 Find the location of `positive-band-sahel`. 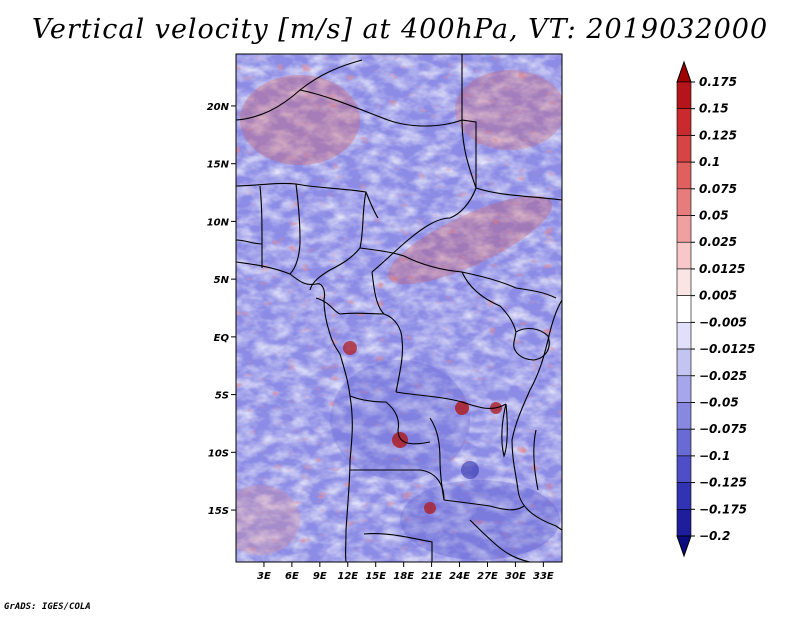

positive-band-sahel is located at coordinates (470, 240).